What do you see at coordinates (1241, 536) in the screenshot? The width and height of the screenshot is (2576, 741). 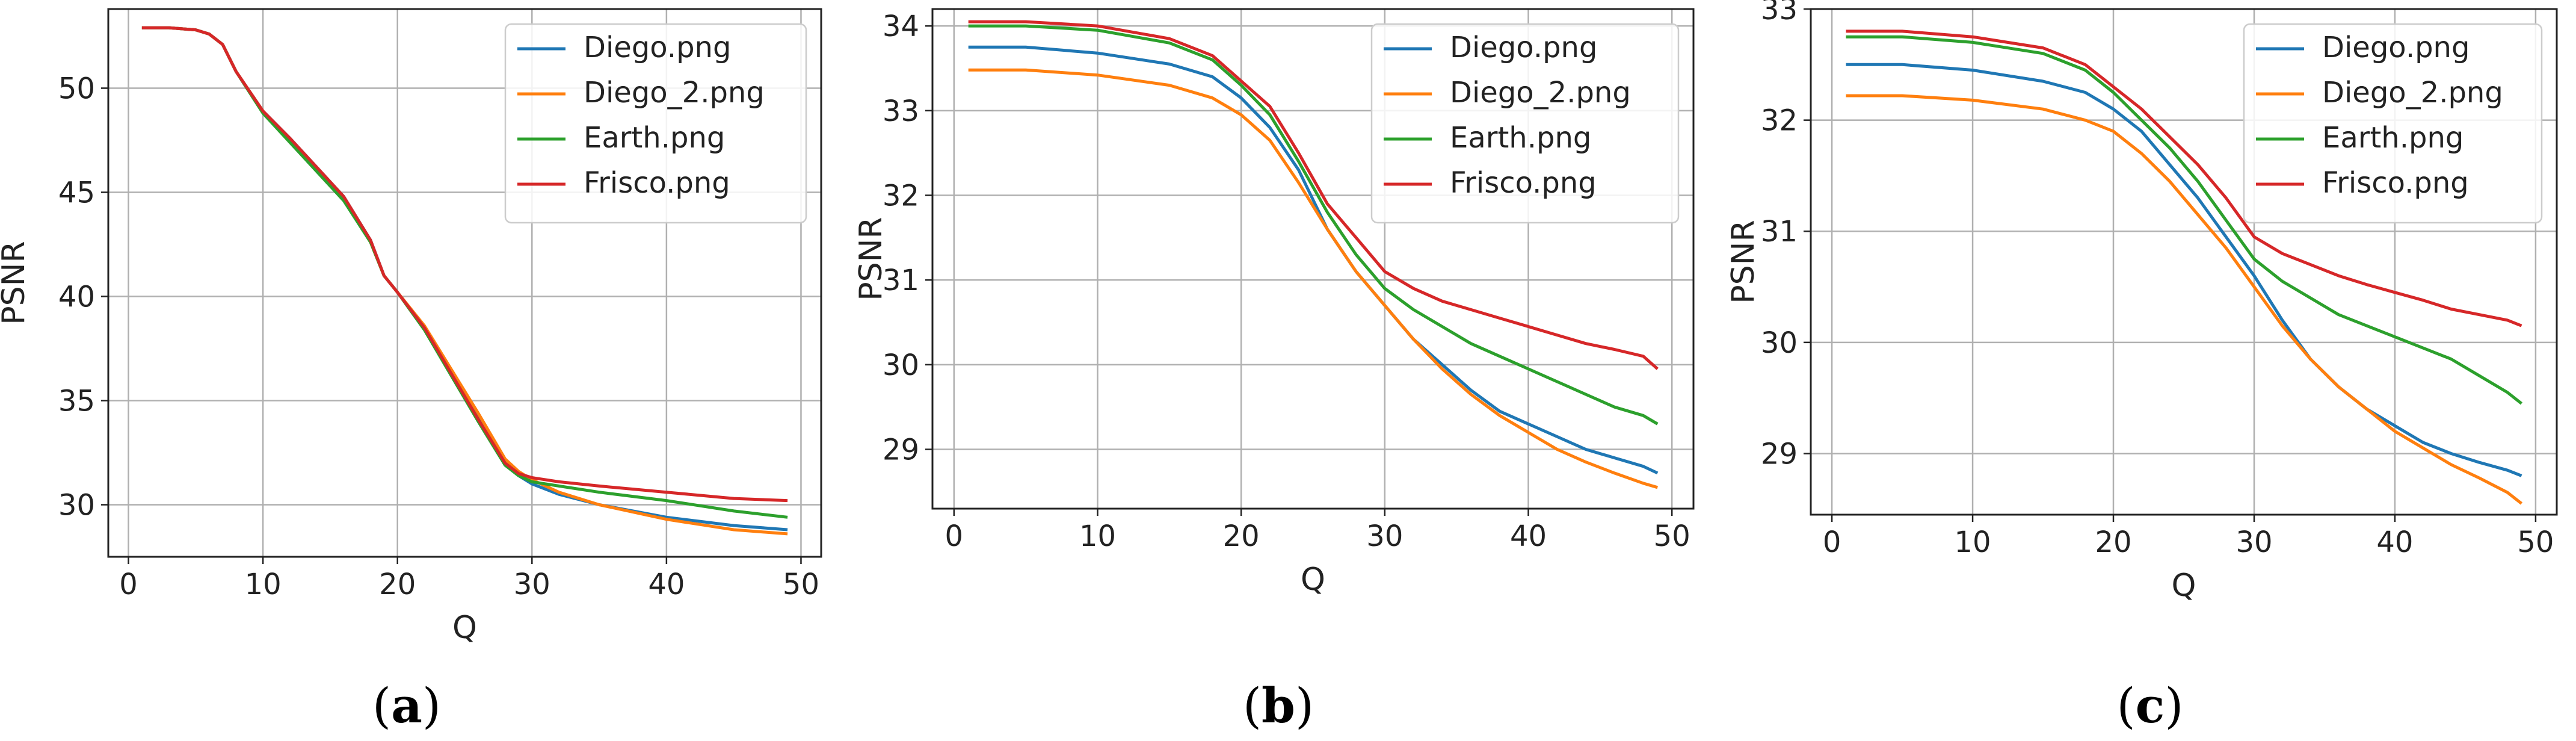 I see `chart-b-xtick-label: 20` at bounding box center [1241, 536].